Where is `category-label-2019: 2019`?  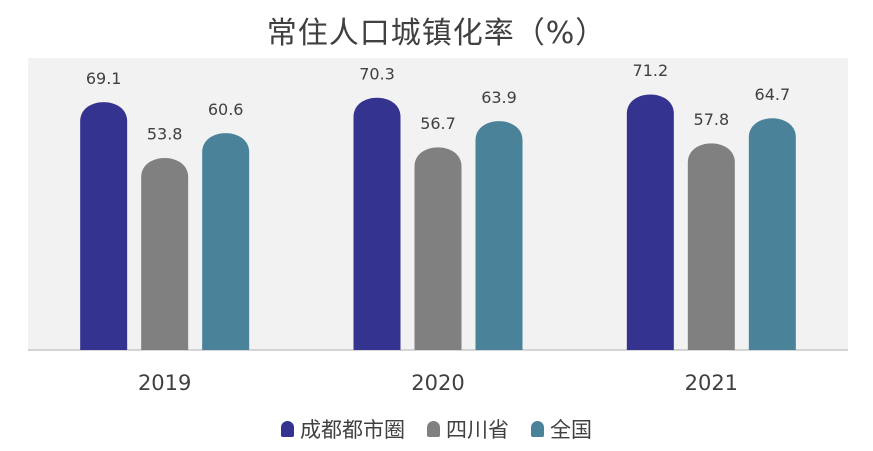
category-label-2019: 2019 is located at coordinates (164, 383).